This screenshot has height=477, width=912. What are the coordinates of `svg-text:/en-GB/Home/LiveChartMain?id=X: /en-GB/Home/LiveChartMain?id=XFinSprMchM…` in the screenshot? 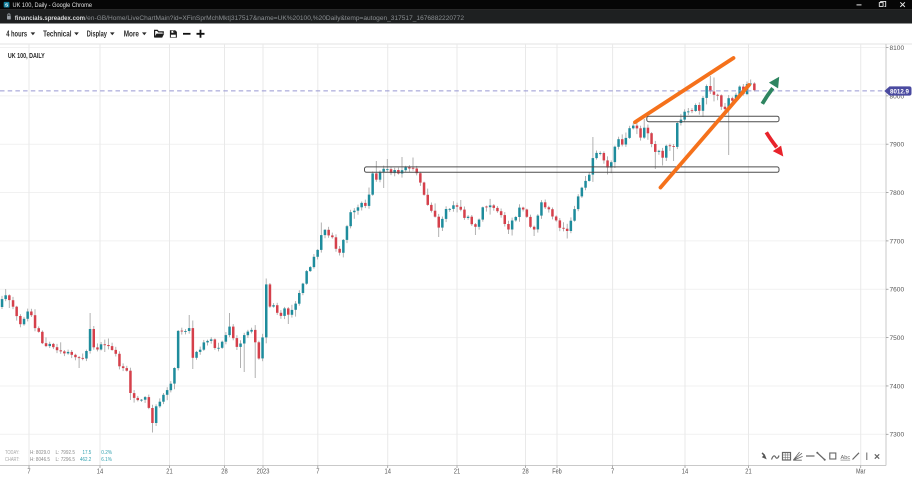 It's located at (274, 18).